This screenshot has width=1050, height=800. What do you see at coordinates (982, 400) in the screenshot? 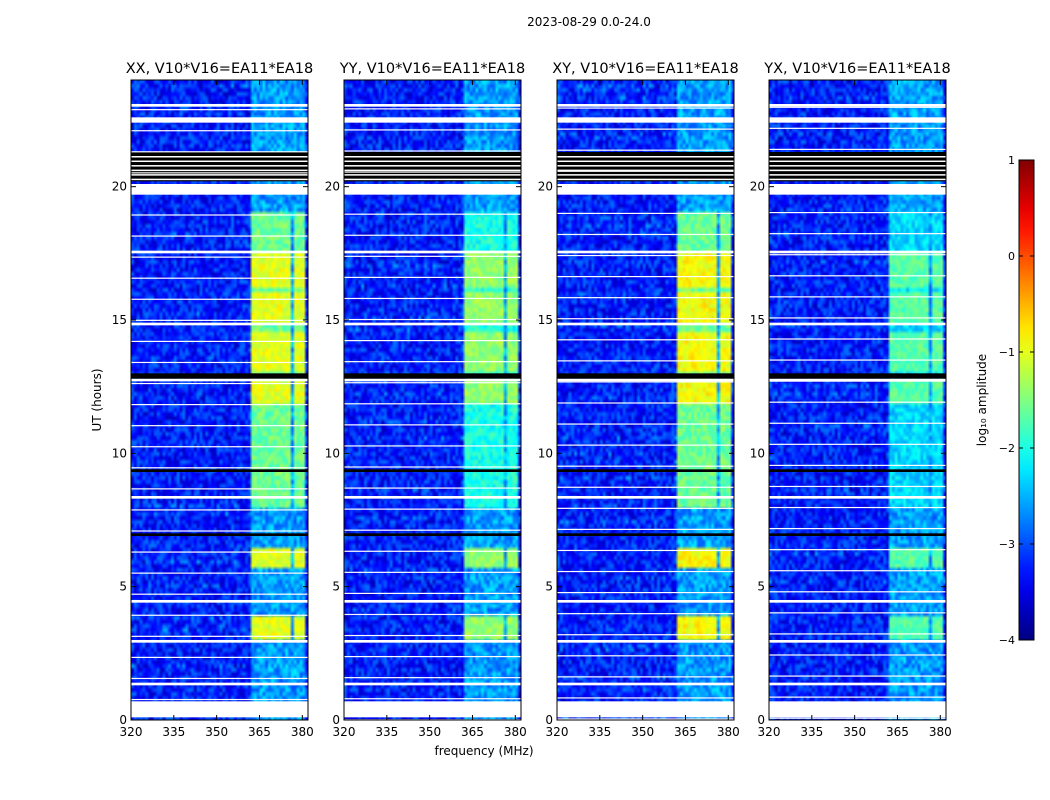
I see `colorbar-label: log₁₀ amplitude` at bounding box center [982, 400].